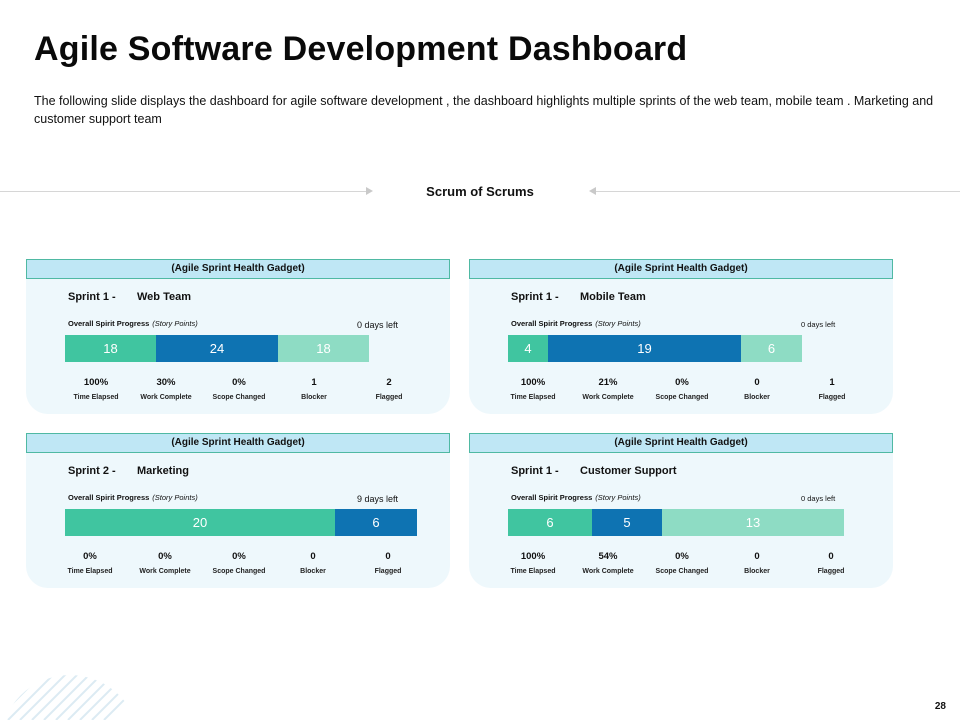 The height and width of the screenshot is (720, 960). What do you see at coordinates (361, 49) in the screenshot?
I see `page-title: Agile Software Development Dashboard` at bounding box center [361, 49].